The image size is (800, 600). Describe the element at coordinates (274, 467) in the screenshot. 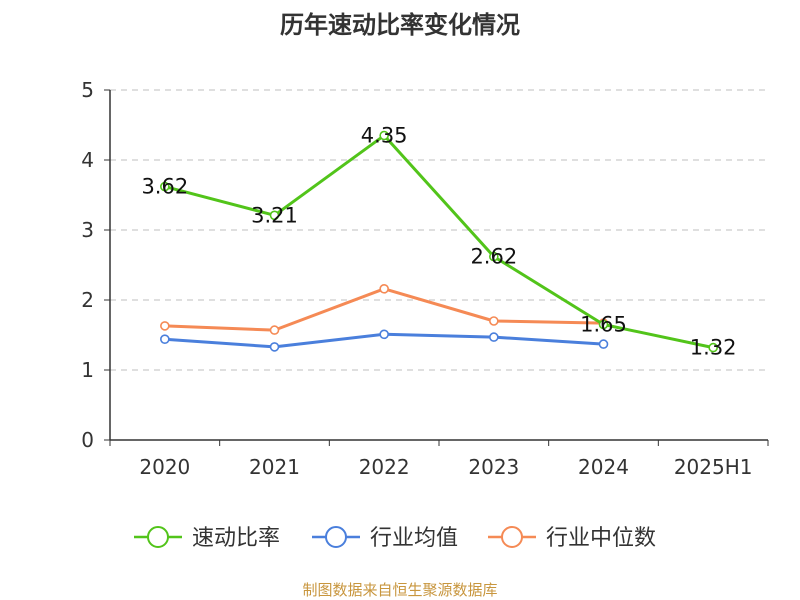

I see `x-tick-label: 2021` at that location.